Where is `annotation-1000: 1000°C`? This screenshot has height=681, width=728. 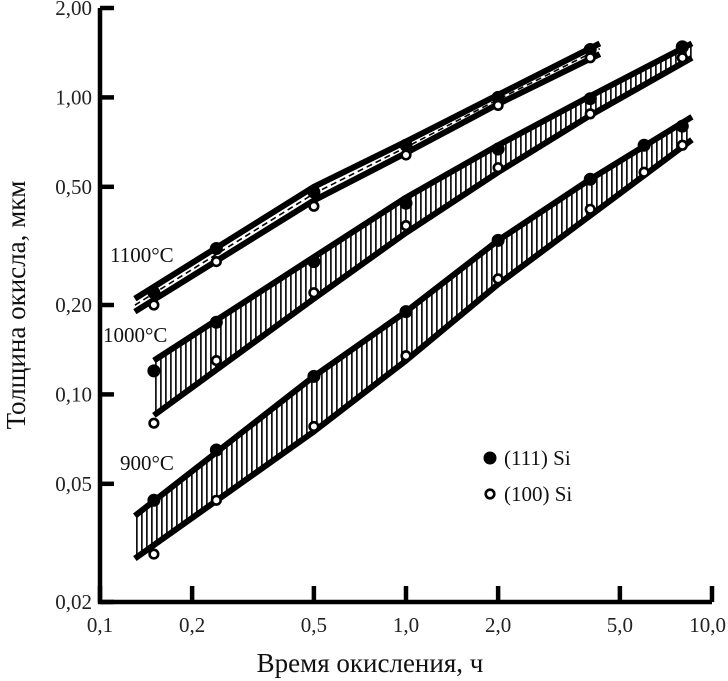 annotation-1000: 1000°C is located at coordinates (135, 335).